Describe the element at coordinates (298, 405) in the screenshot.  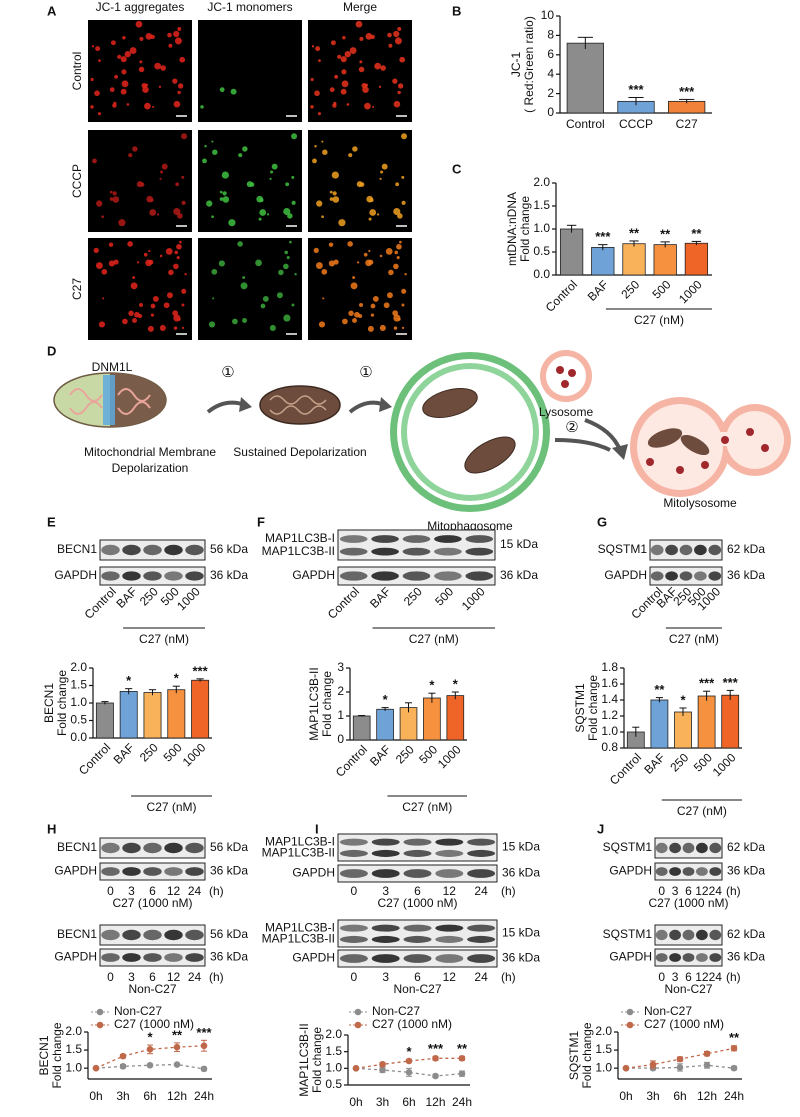
I see `cristae` at that location.